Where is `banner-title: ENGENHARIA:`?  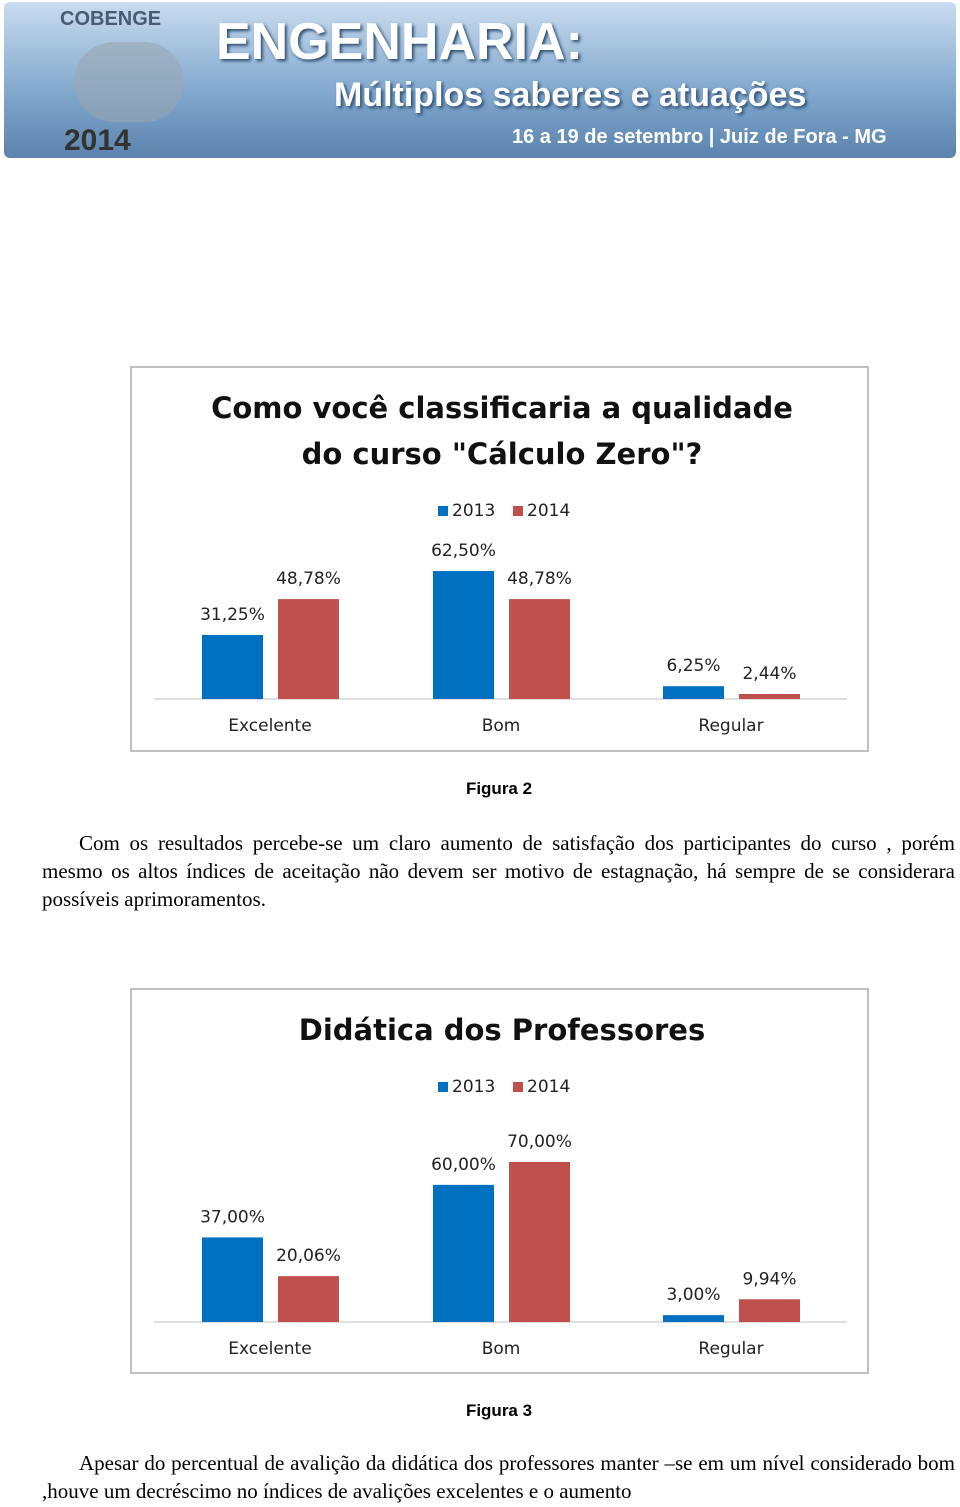
banner-title: ENGENHARIA: is located at coordinates (399, 42).